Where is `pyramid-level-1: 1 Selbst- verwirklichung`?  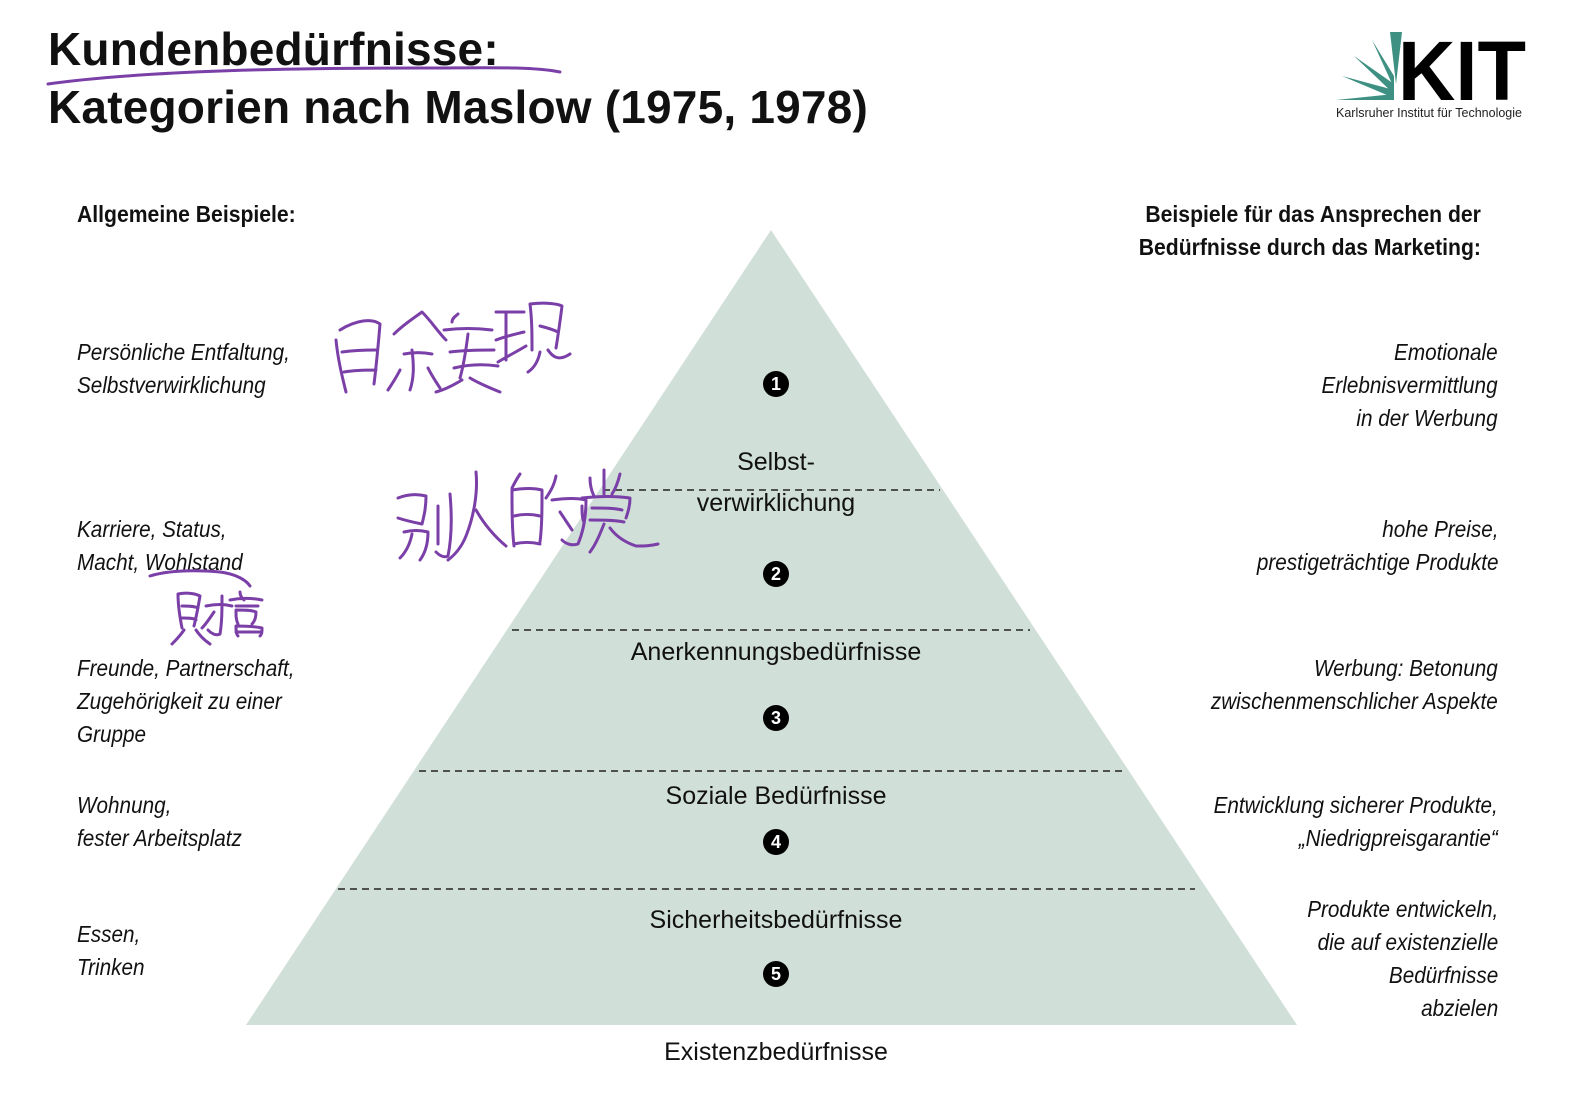 pyramid-level-1: 1 Selbst- verwirklichung is located at coordinates (776, 447).